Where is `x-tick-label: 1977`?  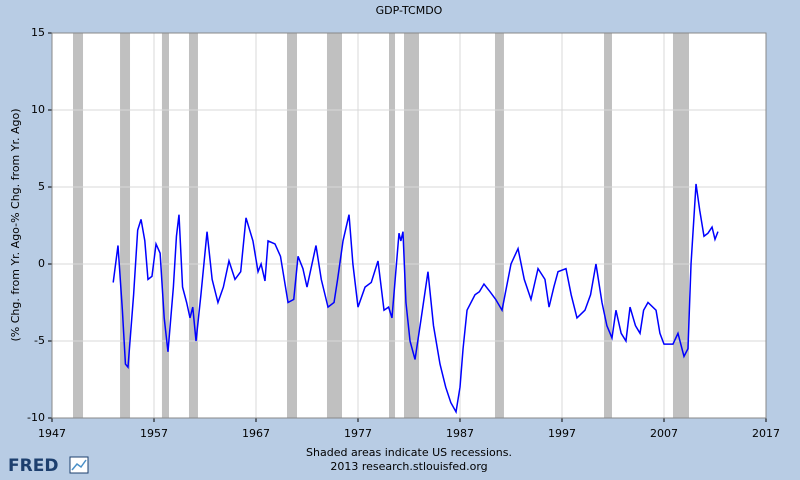 x-tick-label: 1977 is located at coordinates (358, 433).